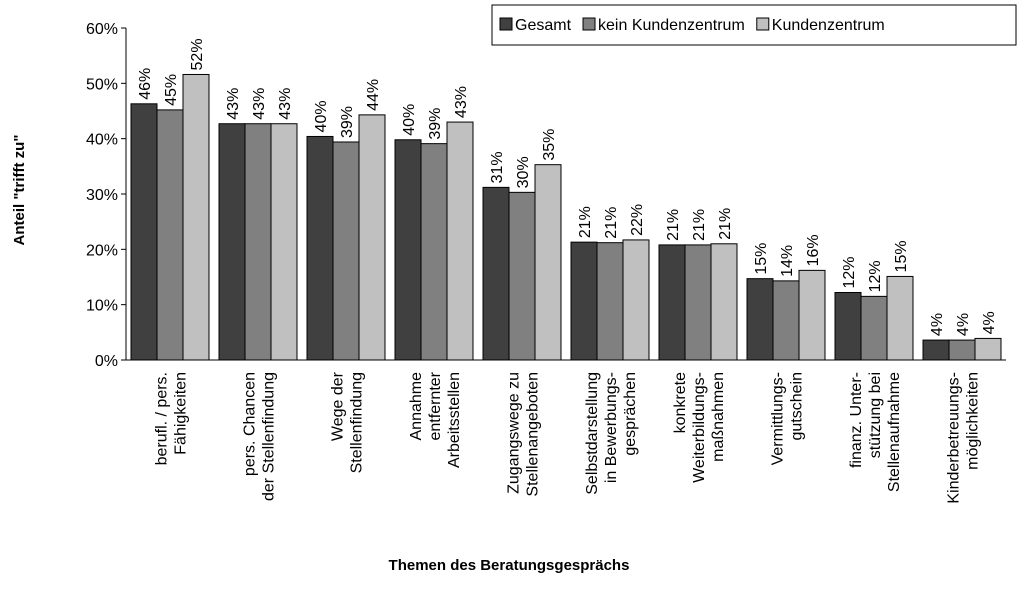 This screenshot has height=604, width=1018. Describe the element at coordinates (637, 220) in the screenshot. I see `value-label: 22%` at that location.